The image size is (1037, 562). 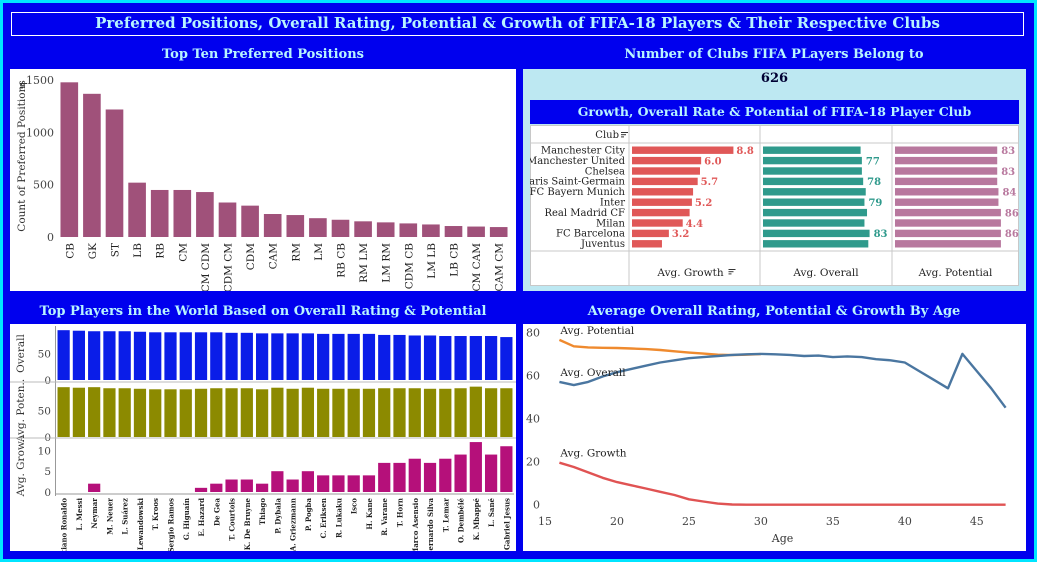 I want to click on player-label: L. Sané, so click(x=491, y=511).